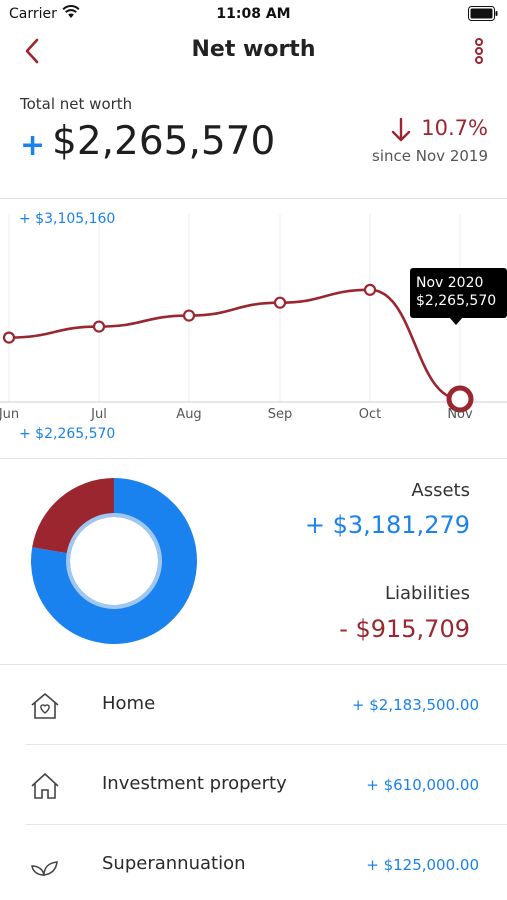  Describe the element at coordinates (479, 51) in the screenshot. I see `more-options-icon` at that location.